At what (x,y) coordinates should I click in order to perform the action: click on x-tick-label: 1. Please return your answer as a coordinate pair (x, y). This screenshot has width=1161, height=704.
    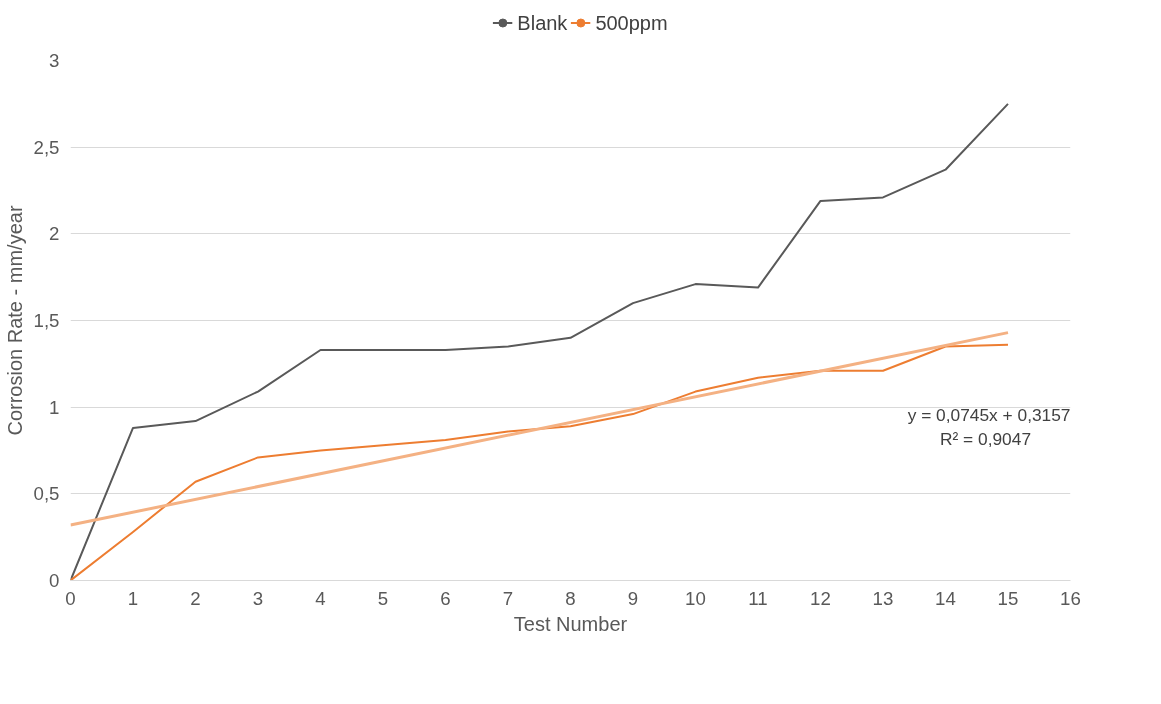
    Looking at the image, I should click on (133, 598).